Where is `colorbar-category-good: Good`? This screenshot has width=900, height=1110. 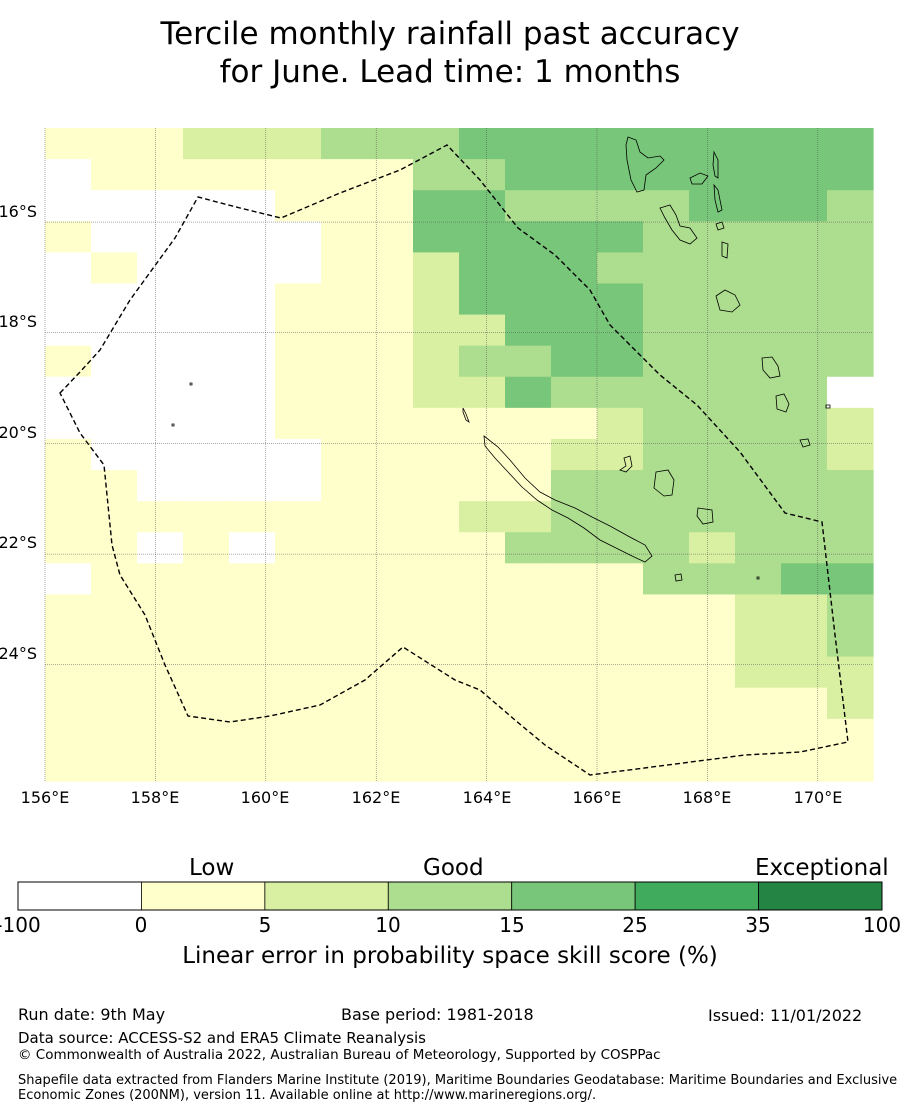
colorbar-category-good: Good is located at coordinates (453, 868).